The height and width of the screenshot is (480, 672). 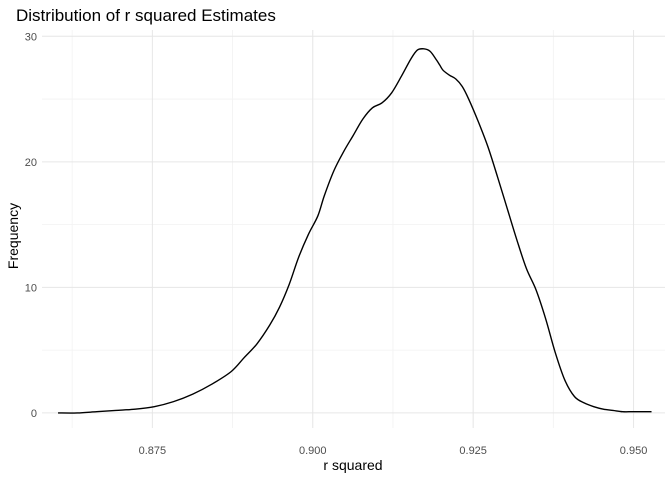 What do you see at coordinates (153, 451) in the screenshot?
I see `x-tick-label: 0.875` at bounding box center [153, 451].